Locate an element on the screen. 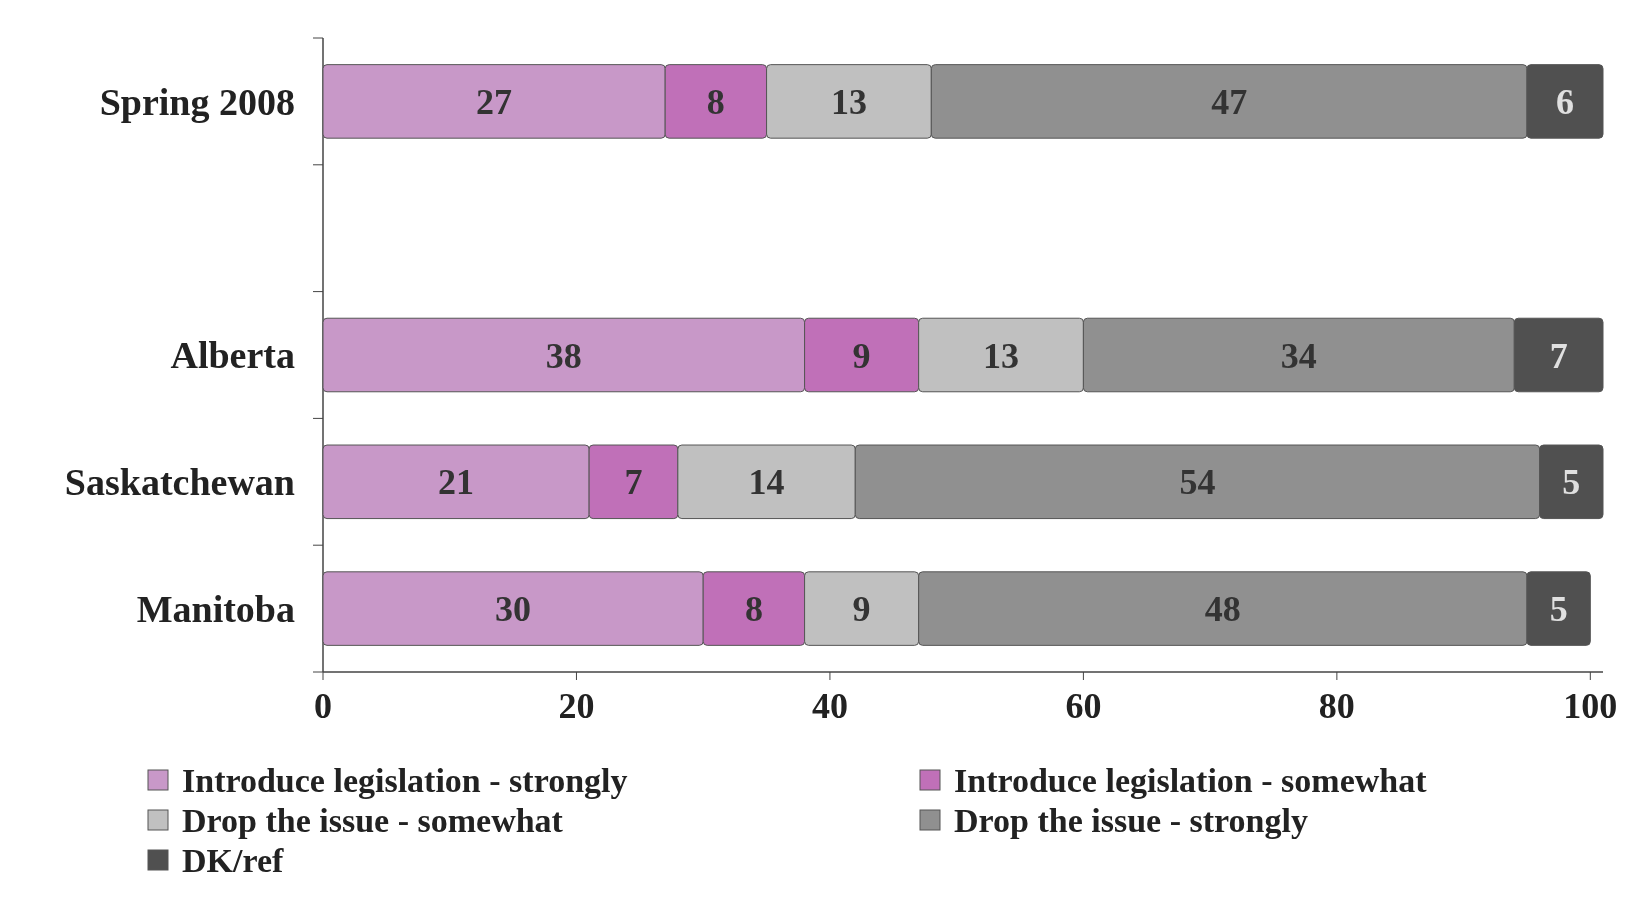  data-label: 14 is located at coordinates (766, 482).